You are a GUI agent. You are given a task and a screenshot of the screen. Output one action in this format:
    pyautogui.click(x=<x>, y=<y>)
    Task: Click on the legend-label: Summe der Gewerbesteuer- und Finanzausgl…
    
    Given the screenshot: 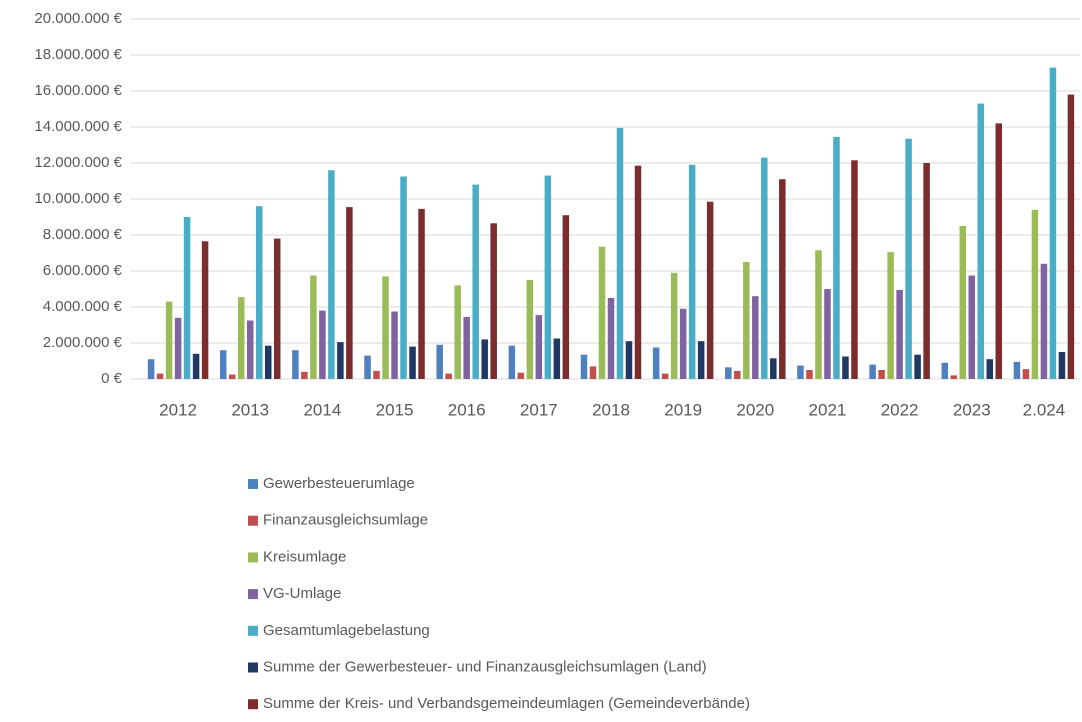 What is the action you would take?
    pyautogui.click(x=485, y=666)
    